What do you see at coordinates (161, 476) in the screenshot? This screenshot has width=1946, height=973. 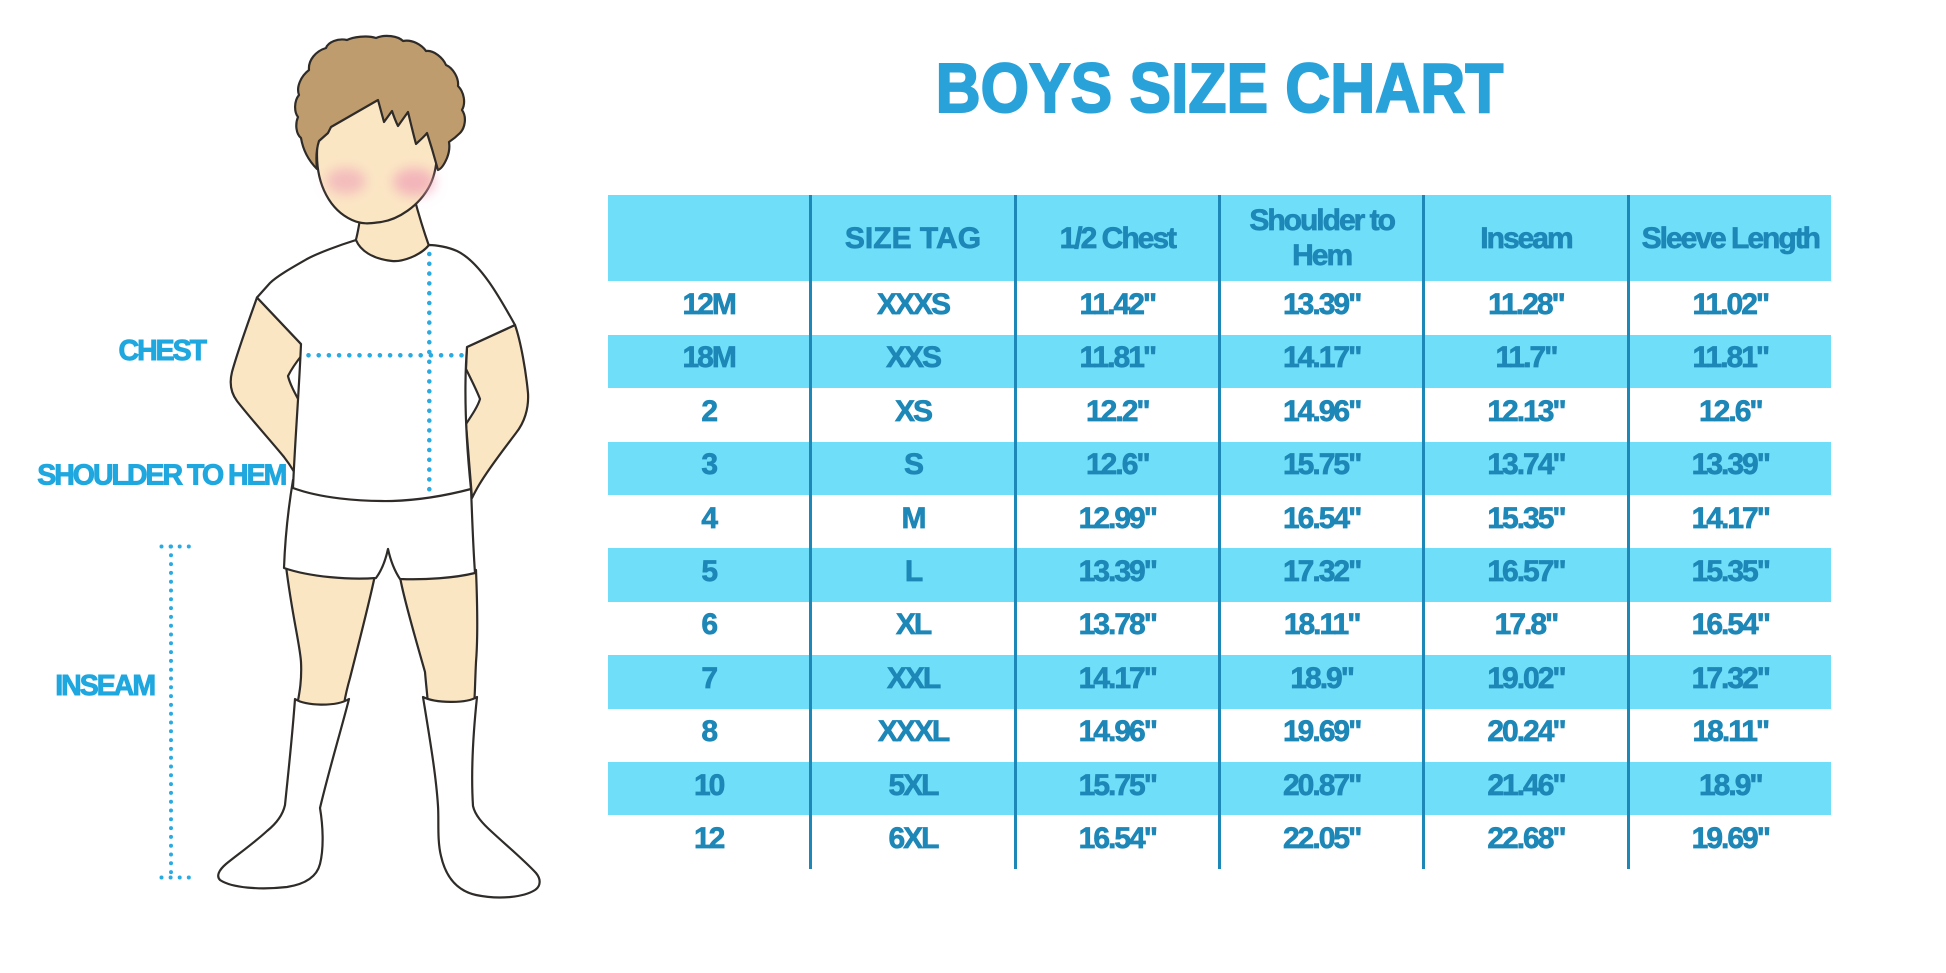 I see `svg-text: SHOULDER TO HEM` at bounding box center [161, 476].